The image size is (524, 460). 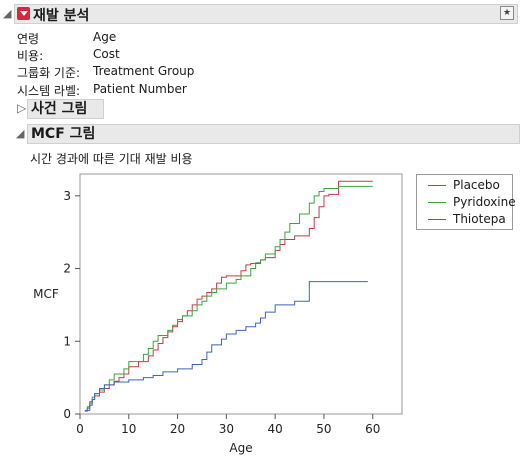 I want to click on legend-item-placebo: Placebo, so click(x=464, y=185).